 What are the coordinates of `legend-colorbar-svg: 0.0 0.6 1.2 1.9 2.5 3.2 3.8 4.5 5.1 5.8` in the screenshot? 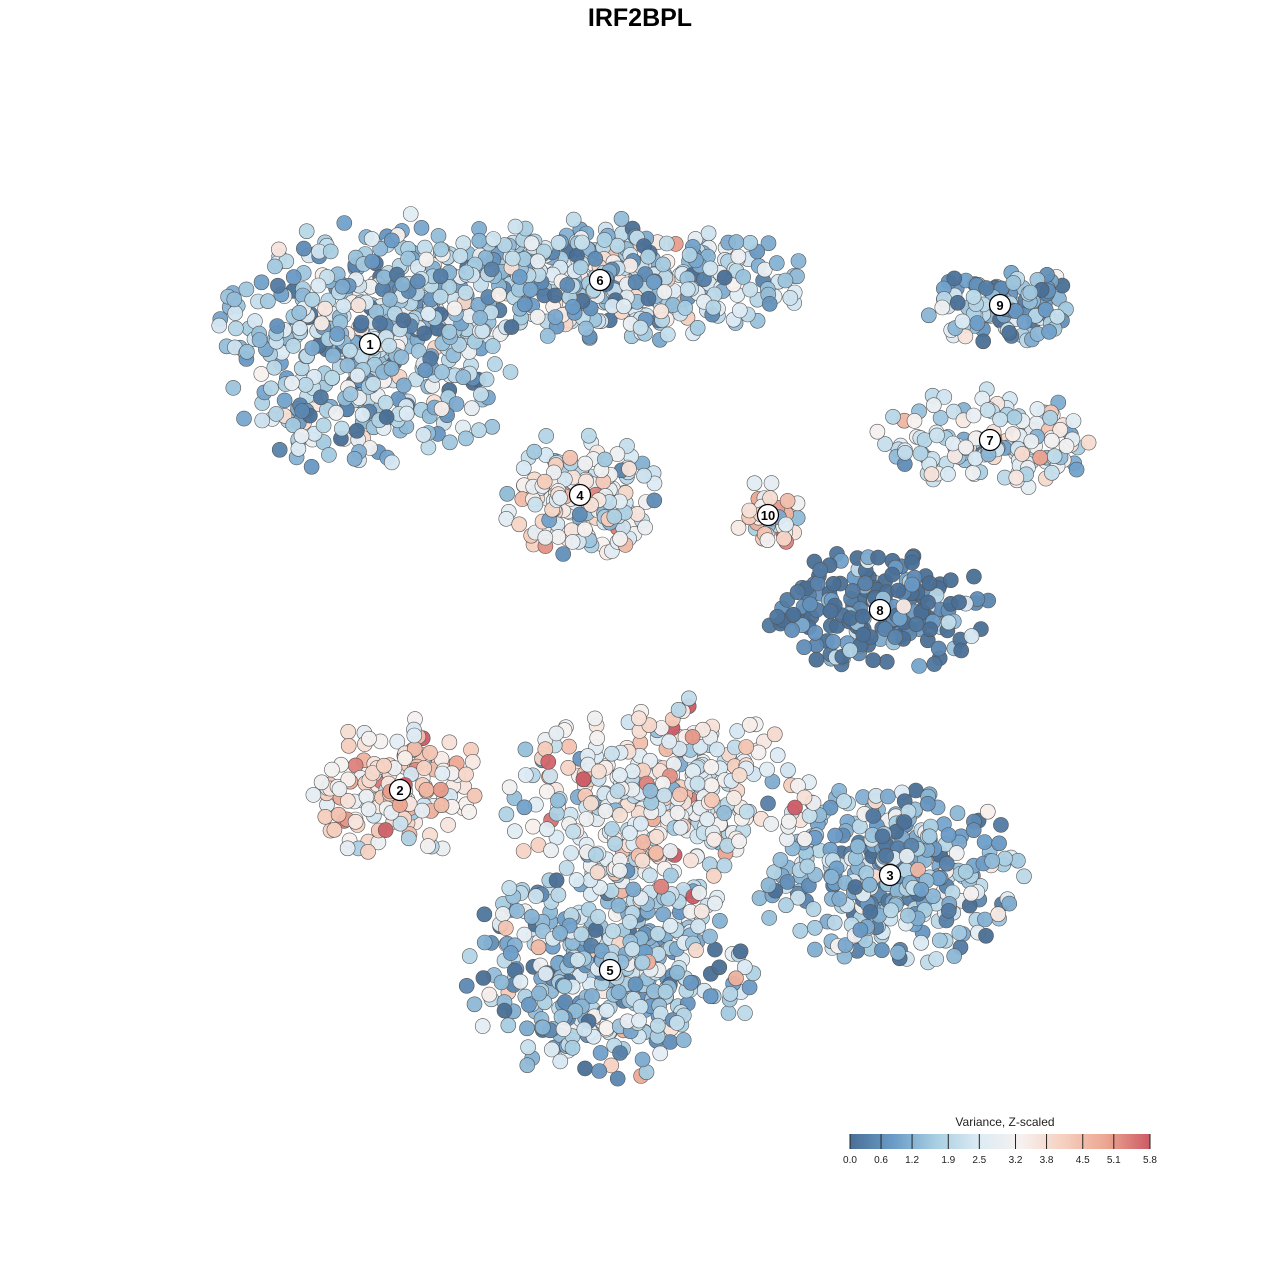 It's located at (1000, 1150).